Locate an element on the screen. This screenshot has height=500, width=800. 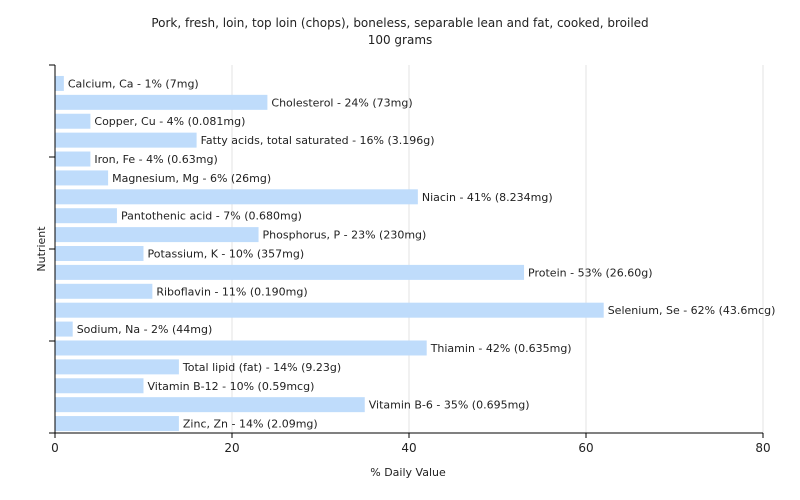
x-tick-label: 80 is located at coordinates (762, 448).